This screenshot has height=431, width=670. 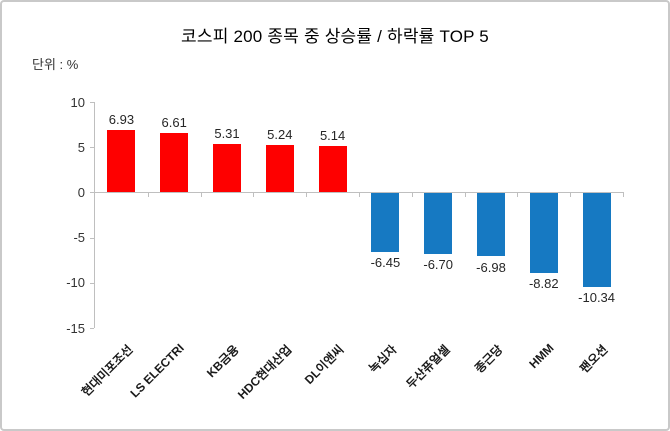 I want to click on y-tick-label: 0, so click(x=81, y=192).